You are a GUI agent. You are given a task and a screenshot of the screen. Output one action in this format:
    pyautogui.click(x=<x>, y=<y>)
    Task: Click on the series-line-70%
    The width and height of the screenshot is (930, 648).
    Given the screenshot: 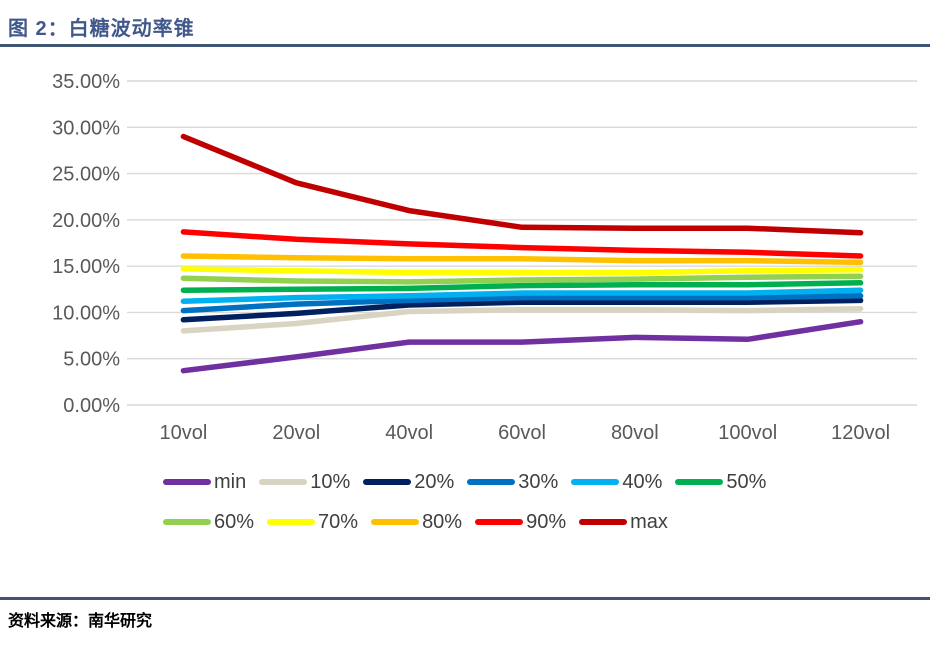 What is the action you would take?
    pyautogui.click(x=522, y=271)
    